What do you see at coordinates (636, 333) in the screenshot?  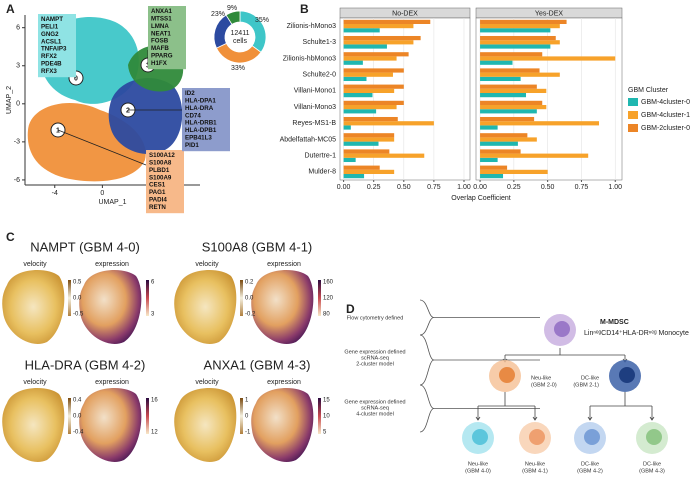 I see `root-subtitle: LinⁿᵉᵍCD14⁺HLA-DRⁿᵉᵍ Monocyte` at bounding box center [636, 333].